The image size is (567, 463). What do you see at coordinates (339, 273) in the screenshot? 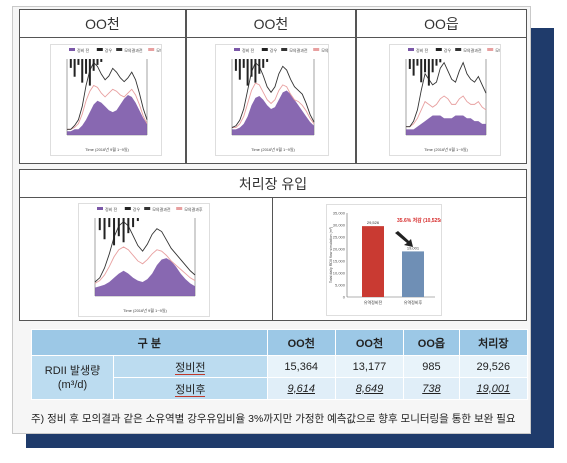
I see `y-tick-label: 10,000` at bounding box center [339, 273].